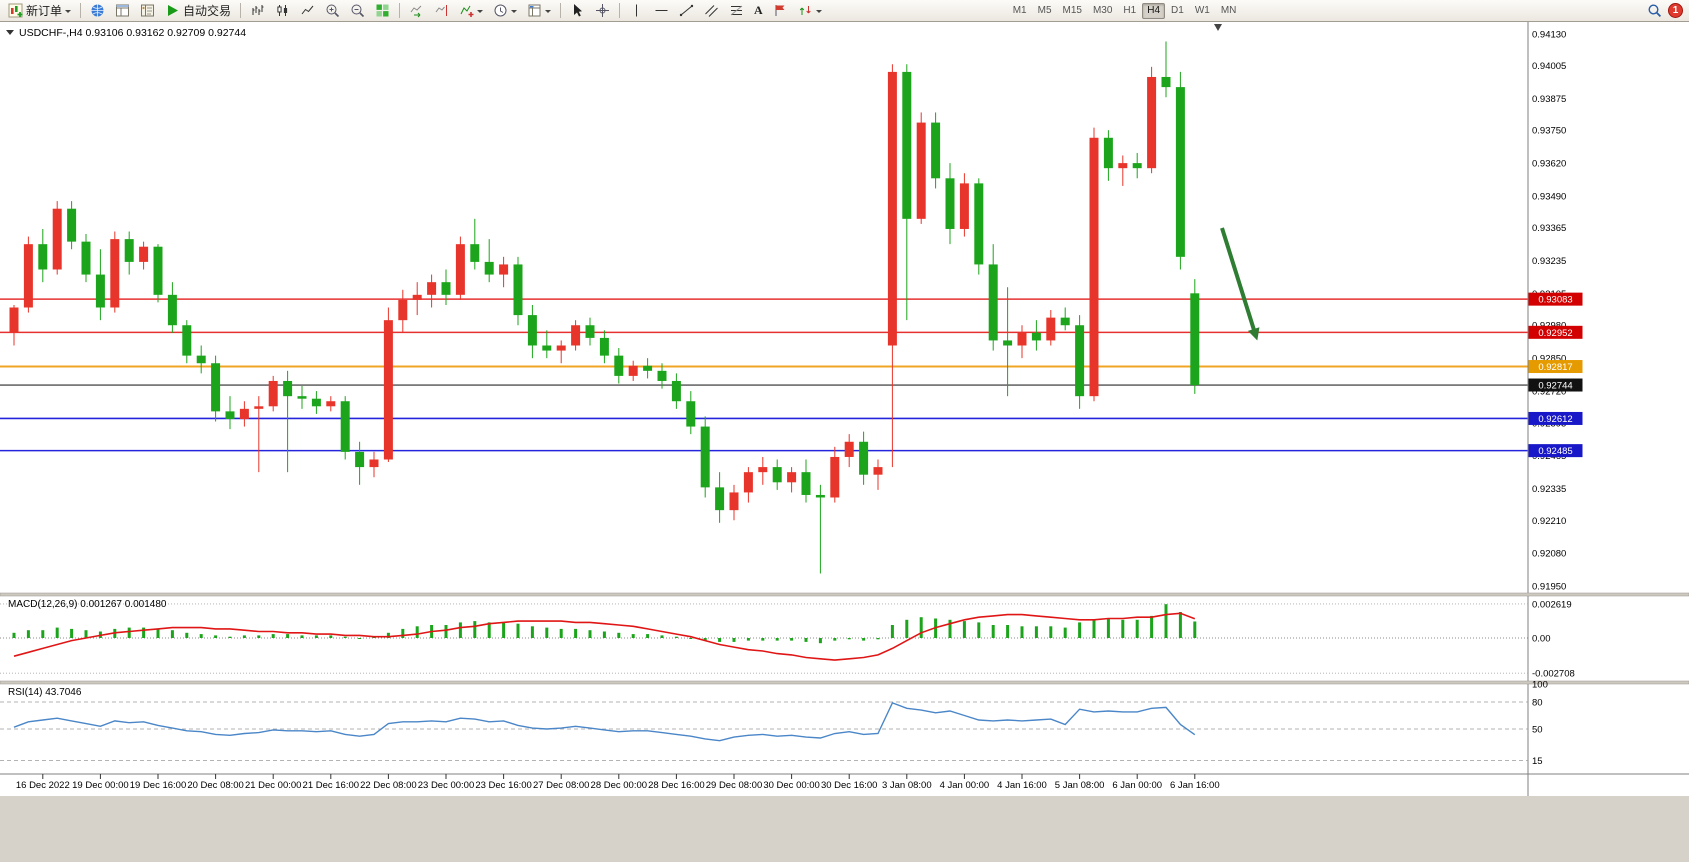  What do you see at coordinates (780, 10) in the screenshot?
I see `text-label-tool-button` at bounding box center [780, 10].